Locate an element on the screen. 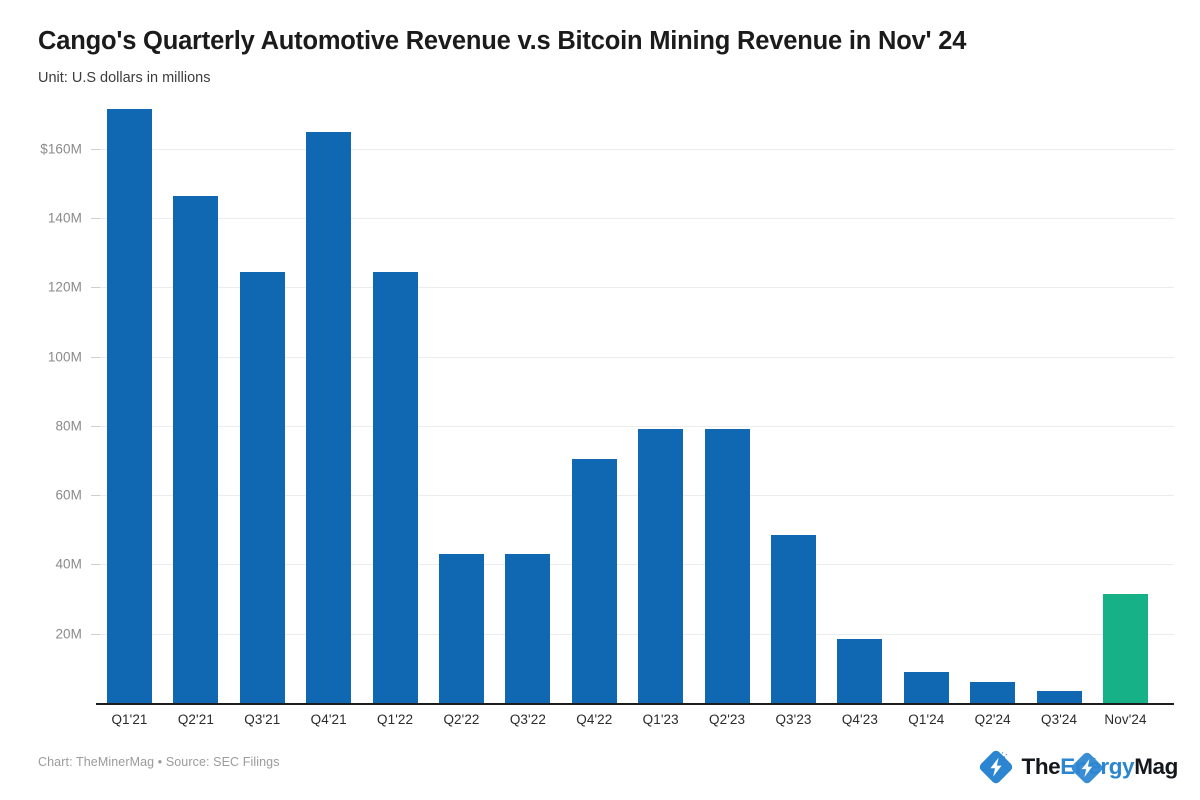  x-axis-tick-label: Q2'24 is located at coordinates (992, 719).